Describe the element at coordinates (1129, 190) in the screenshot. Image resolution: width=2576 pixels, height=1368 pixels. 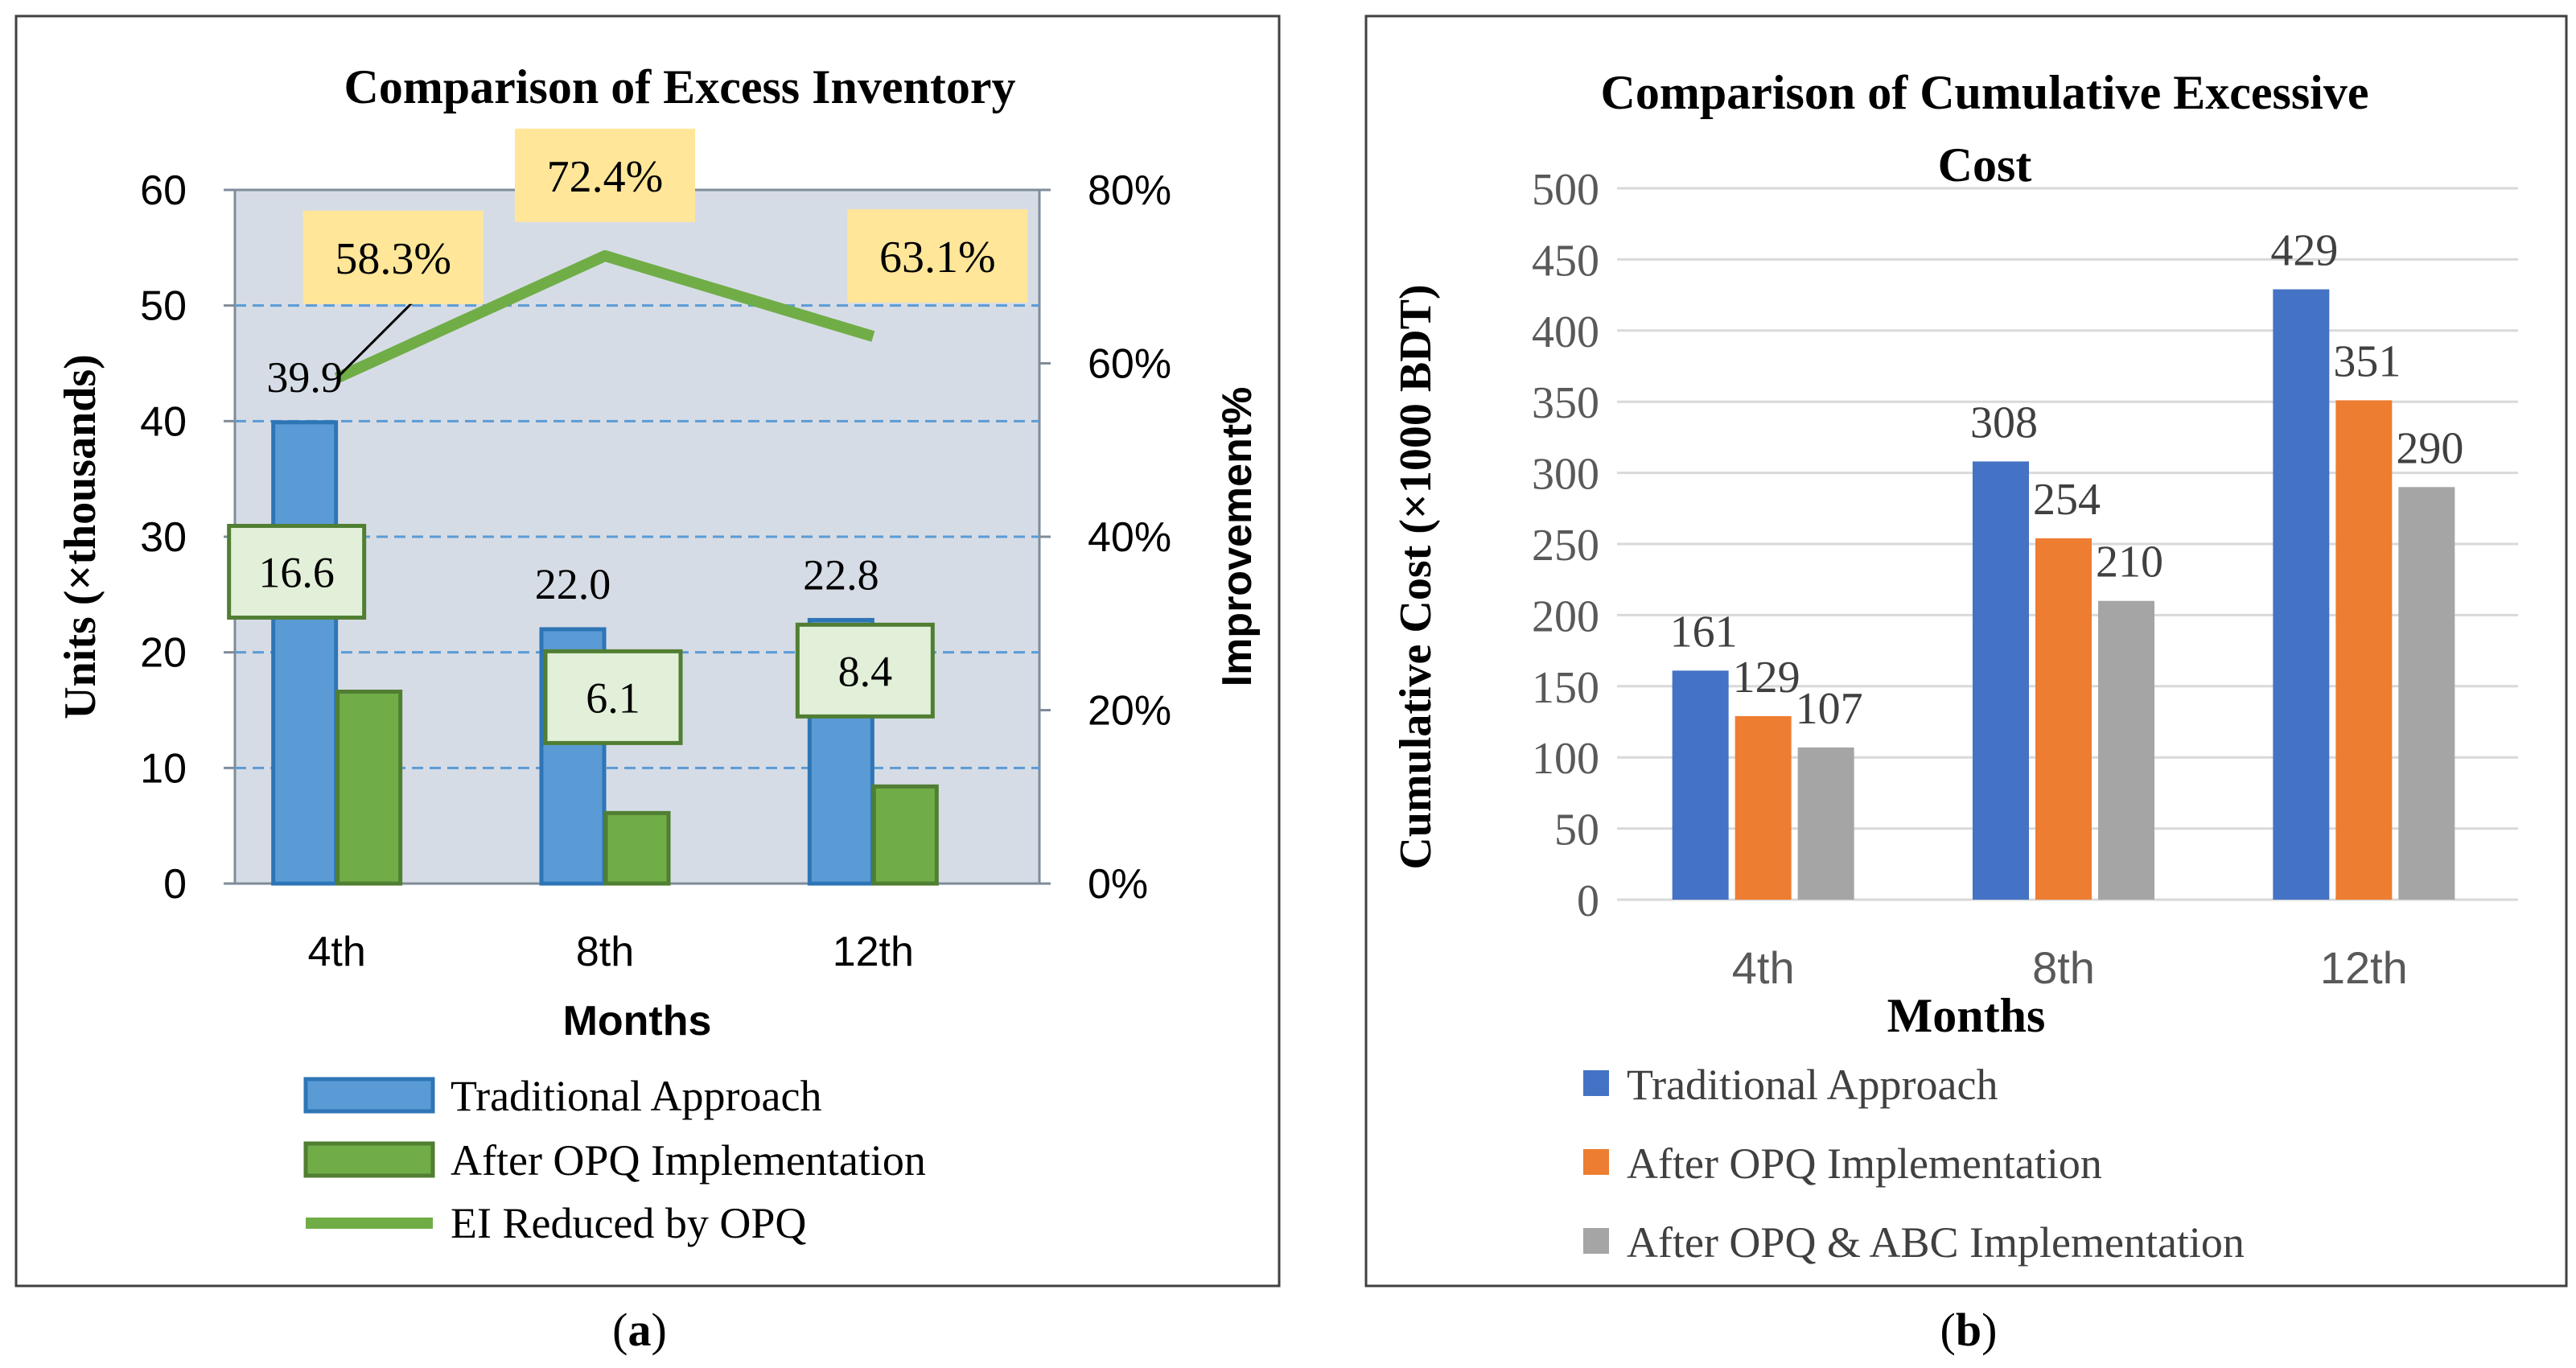
I see `panel-a-y2-tick-label: 80%` at that location.